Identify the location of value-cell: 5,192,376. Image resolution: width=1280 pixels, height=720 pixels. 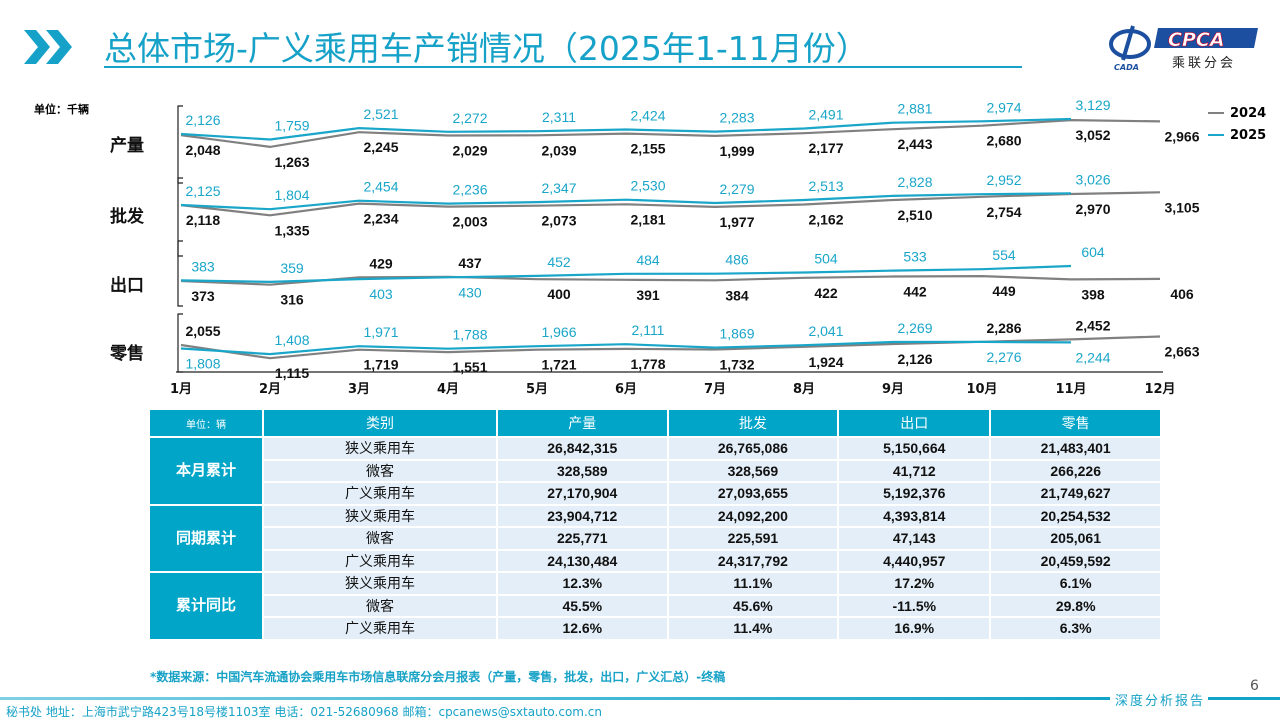
(914, 493).